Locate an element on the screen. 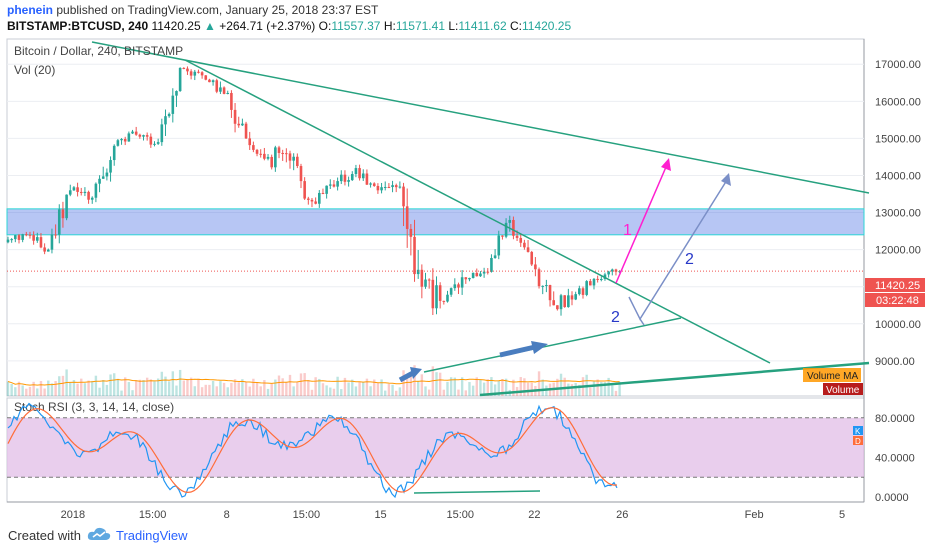 This screenshot has width=932, height=550. footer: Created with TradingView is located at coordinates (466, 535).